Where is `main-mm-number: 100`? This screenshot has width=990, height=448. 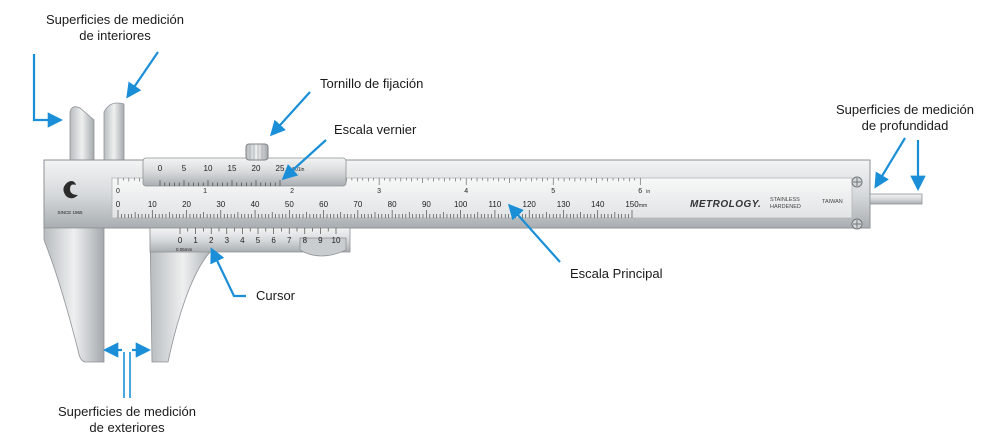
main-mm-number: 100 is located at coordinates (461, 204).